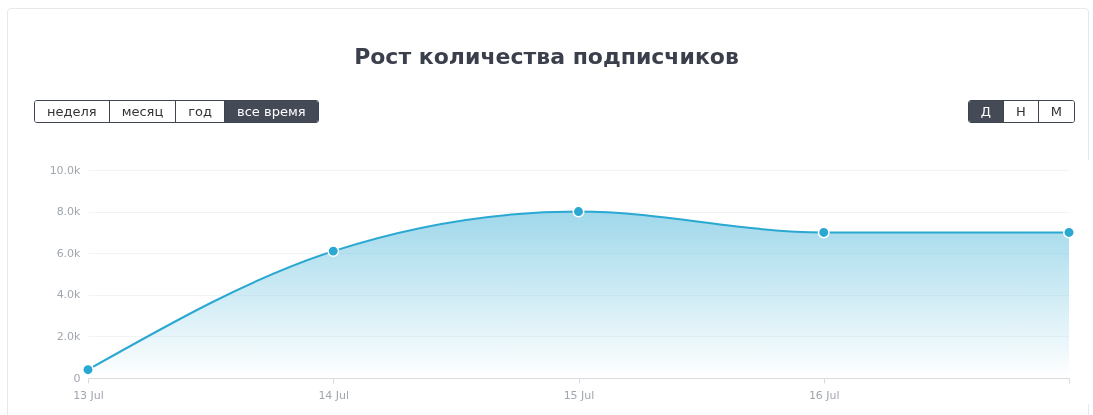  What do you see at coordinates (69, 212) in the screenshot?
I see `y-tick-label: 8.0k` at bounding box center [69, 212].